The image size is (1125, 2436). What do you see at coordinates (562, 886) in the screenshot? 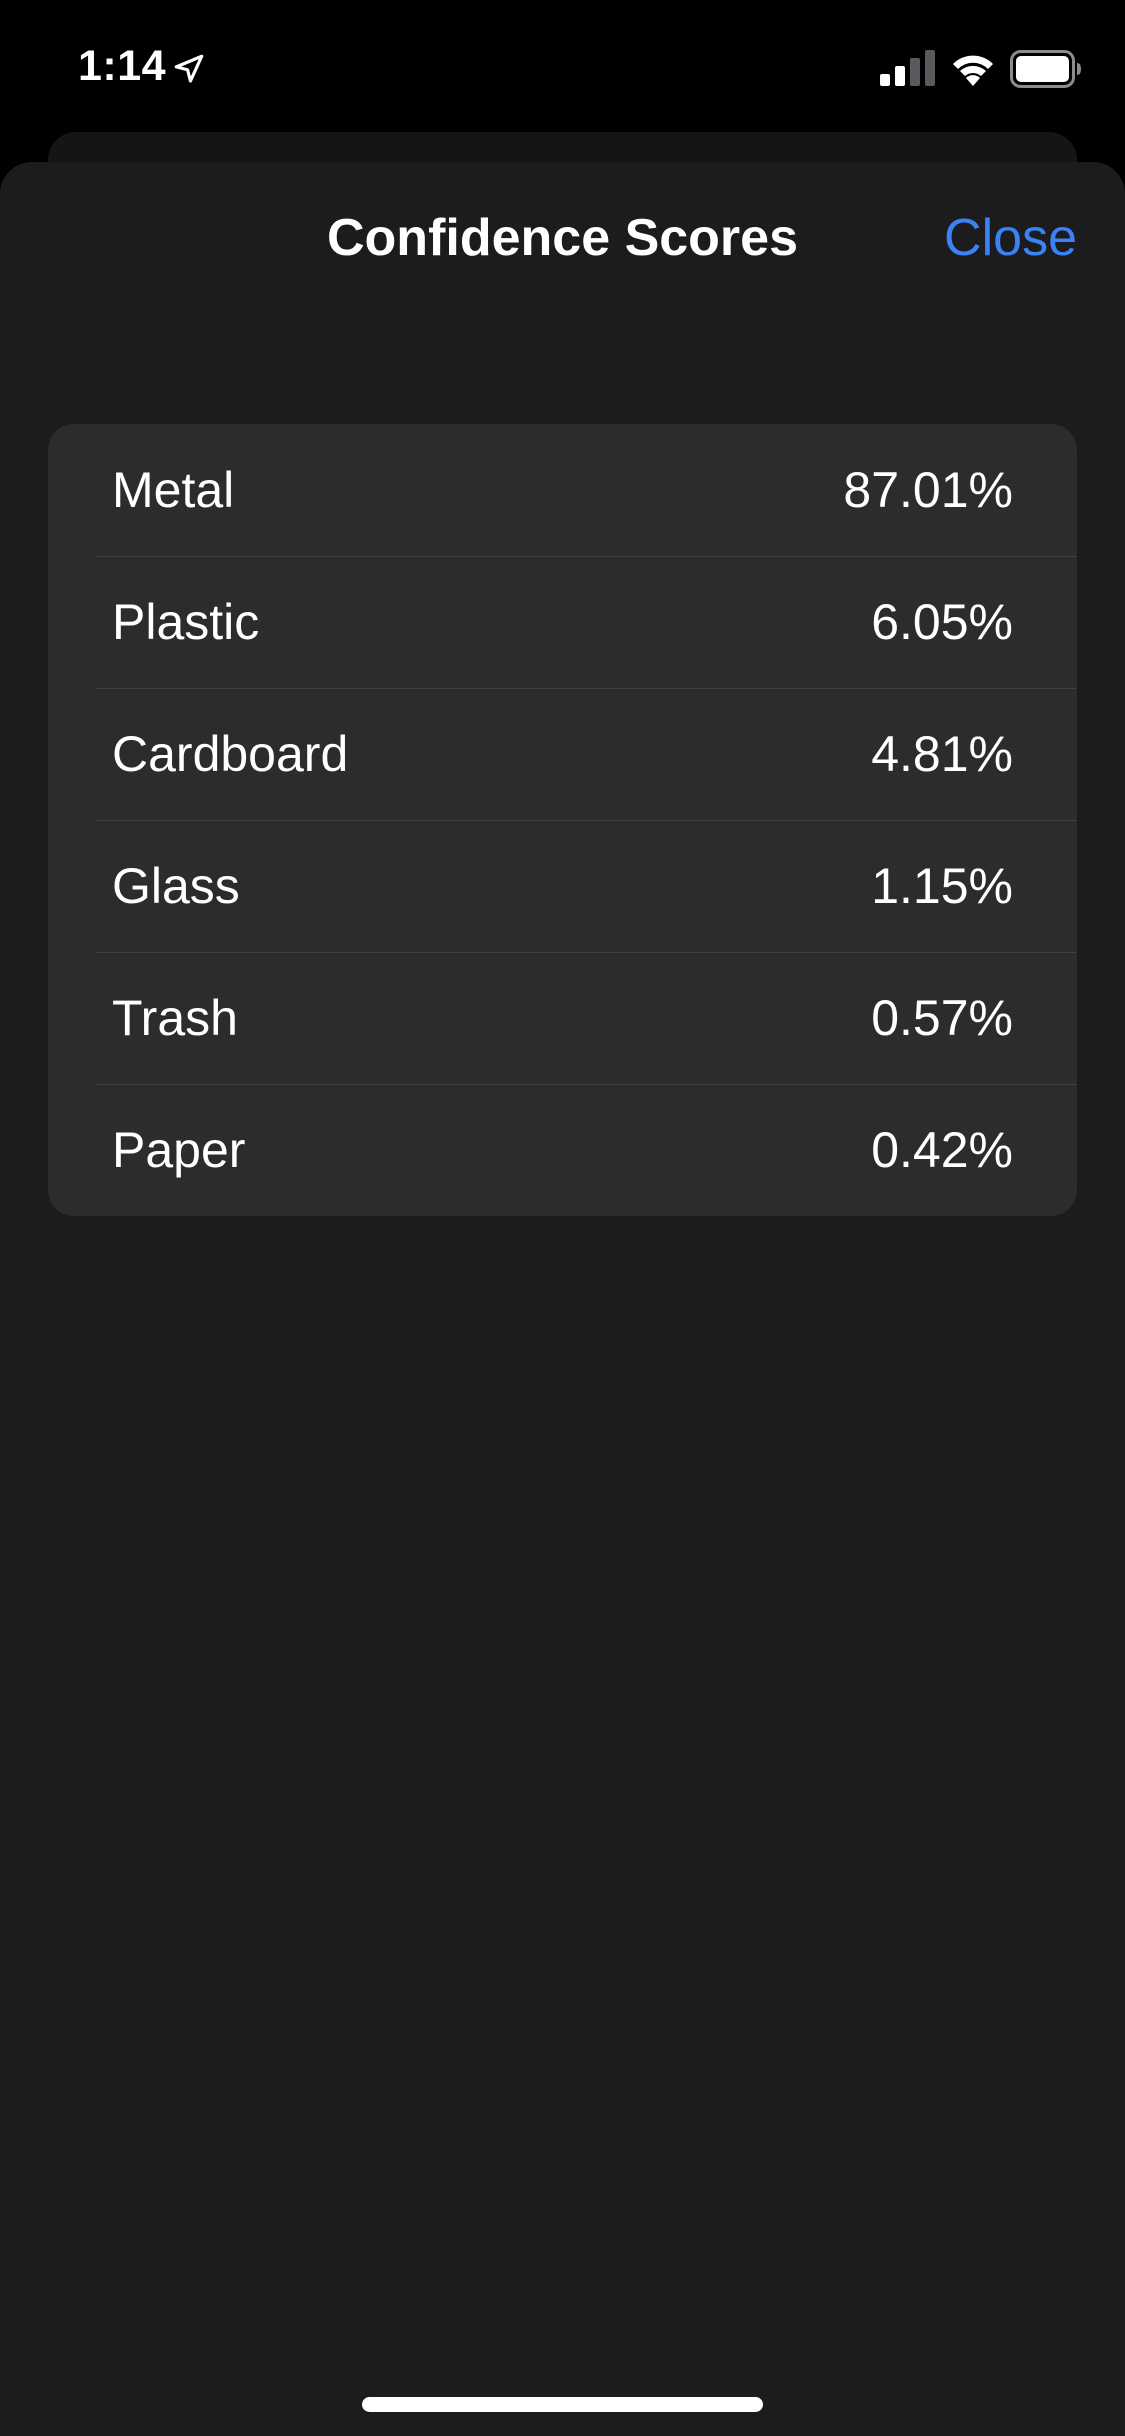
I see `list-item: Glass 1.15%` at bounding box center [562, 886].